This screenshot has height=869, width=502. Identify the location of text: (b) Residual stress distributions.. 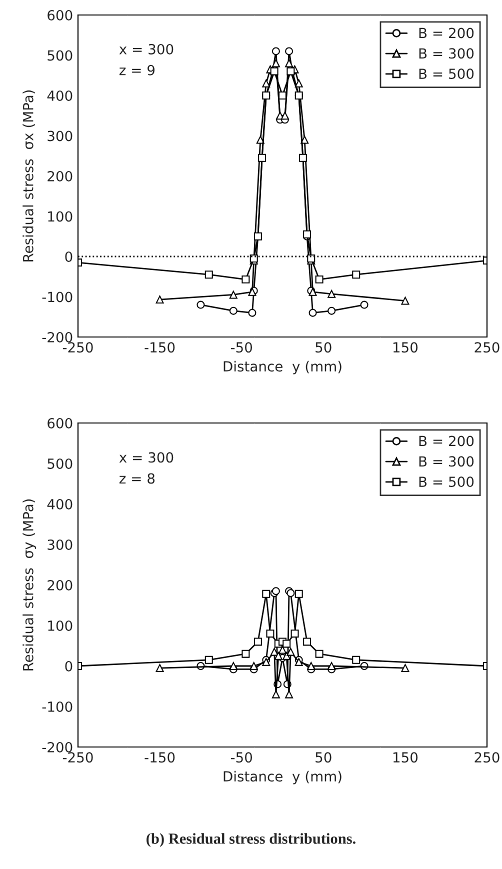
(251, 840).